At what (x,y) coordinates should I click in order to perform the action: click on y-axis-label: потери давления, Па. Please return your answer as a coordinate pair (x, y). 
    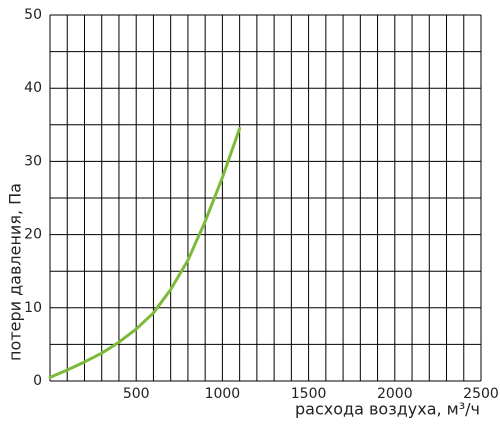
    Looking at the image, I should click on (15, 272).